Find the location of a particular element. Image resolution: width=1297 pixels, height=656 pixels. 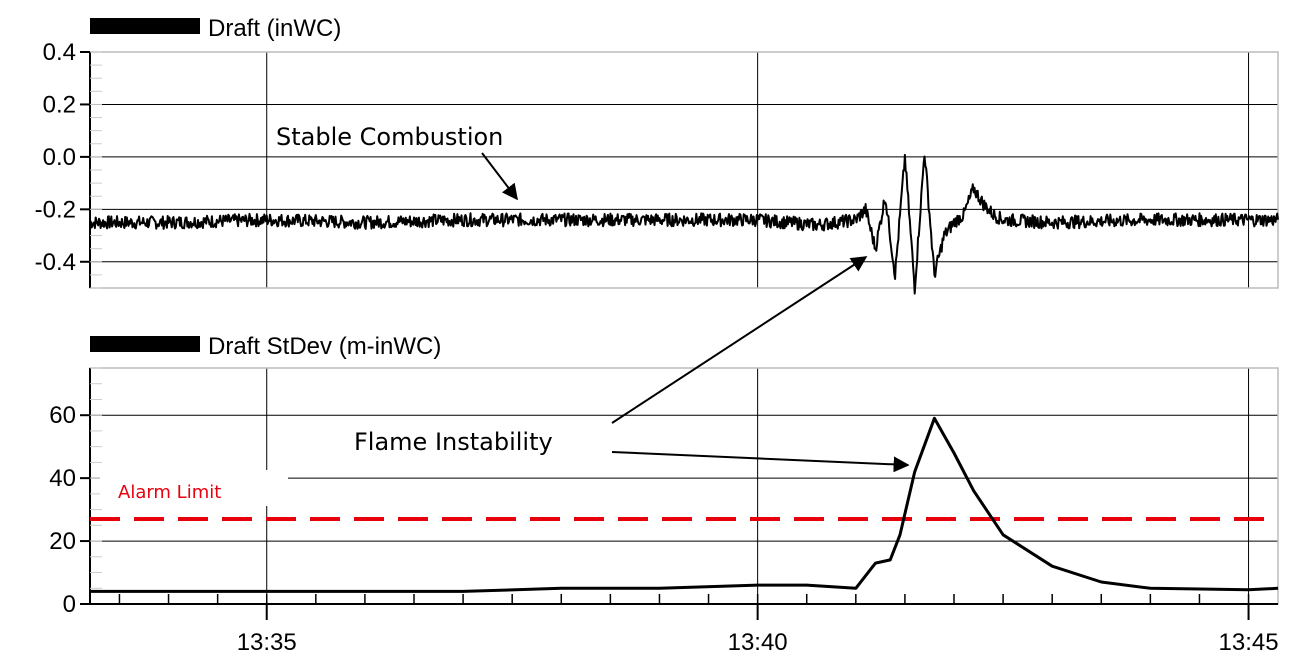

draft-y-tick-label: -0.2 is located at coordinates (55, 209).